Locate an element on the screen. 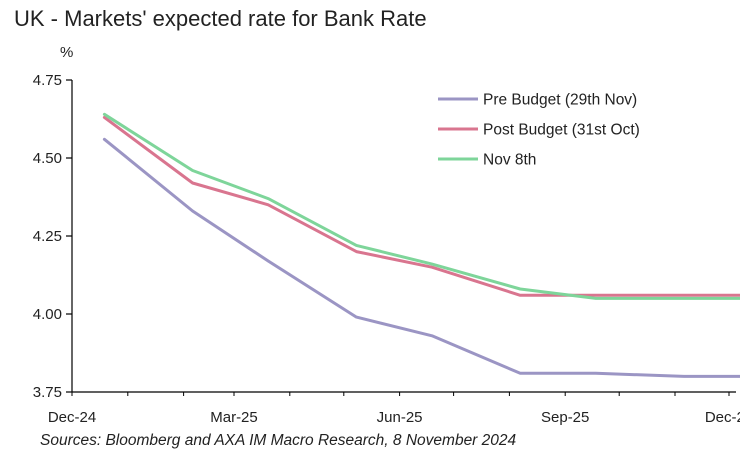 Image resolution: width=740 pixels, height=455 pixels. y-axis-unit: % is located at coordinates (67, 52).